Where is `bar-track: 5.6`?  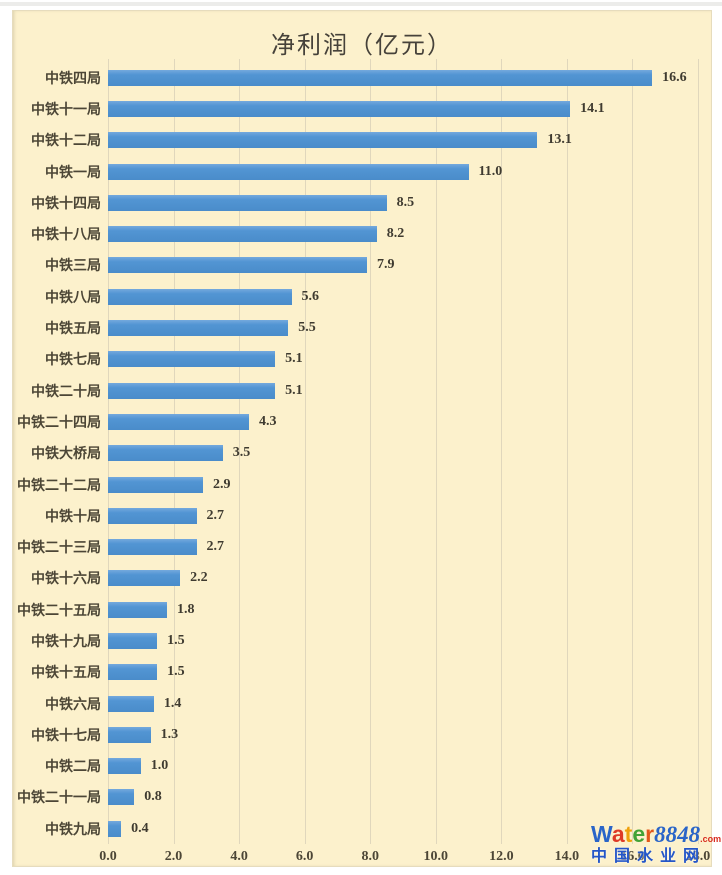
bar-track: 5.6 is located at coordinates (410, 296).